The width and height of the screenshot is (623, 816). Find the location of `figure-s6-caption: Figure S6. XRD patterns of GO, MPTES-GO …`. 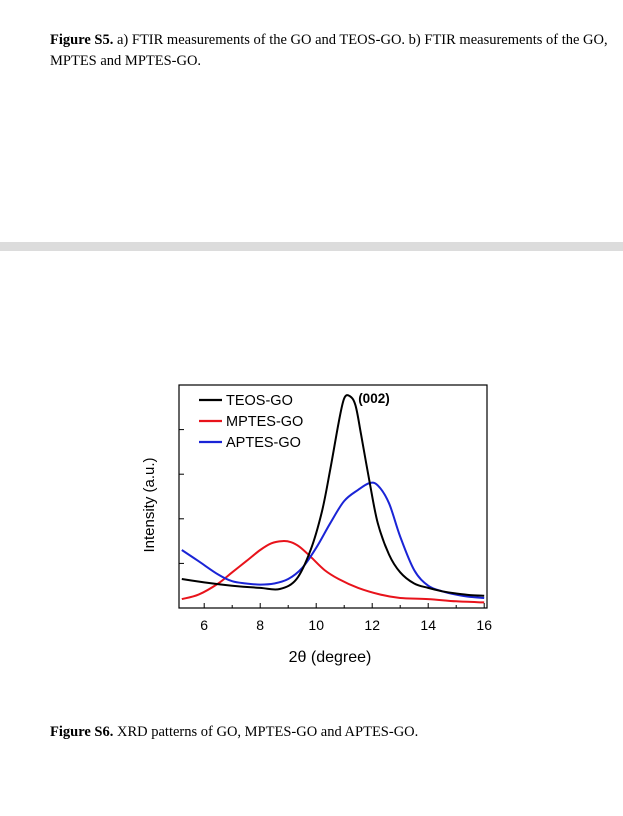

figure-s6-caption: Figure S6. XRD patterns of GO, MPTES-GO … is located at coordinates (320, 732).